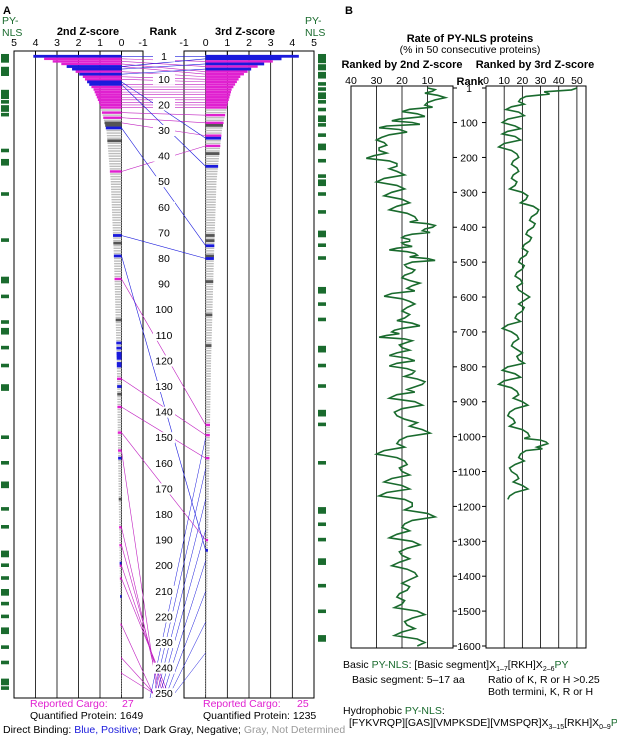 The image size is (617, 736). Describe the element at coordinates (401, 65) in the screenshot. I see `panel-b-left-title: Ranked by 2nd Z-score` at that location.